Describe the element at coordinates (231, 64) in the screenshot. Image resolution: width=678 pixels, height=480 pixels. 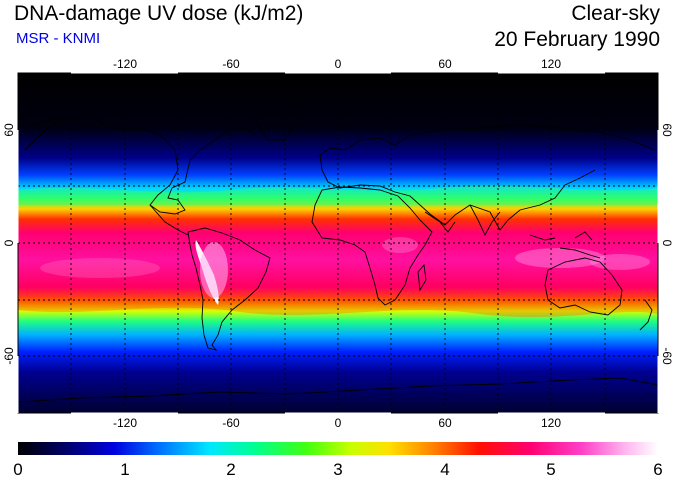
I see `lon-label-top: -60` at that location.